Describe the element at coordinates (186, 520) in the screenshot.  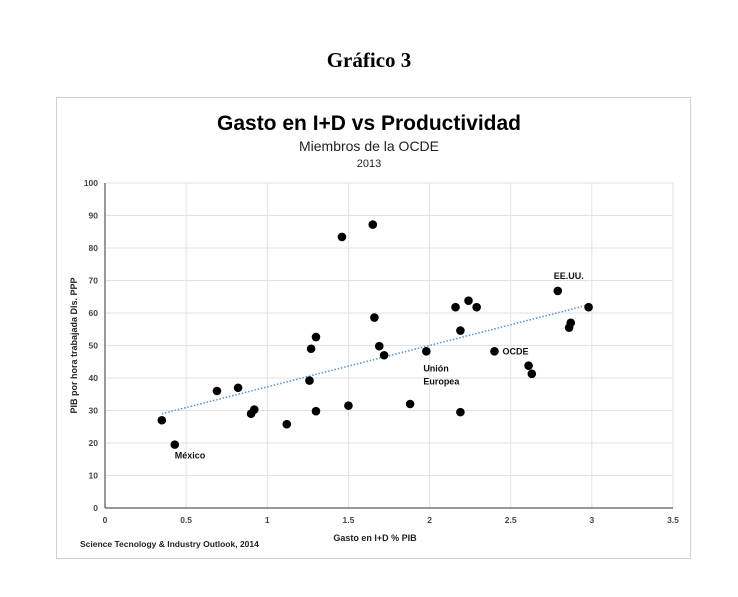
I see `x-tick-label: 0.5` at that location.